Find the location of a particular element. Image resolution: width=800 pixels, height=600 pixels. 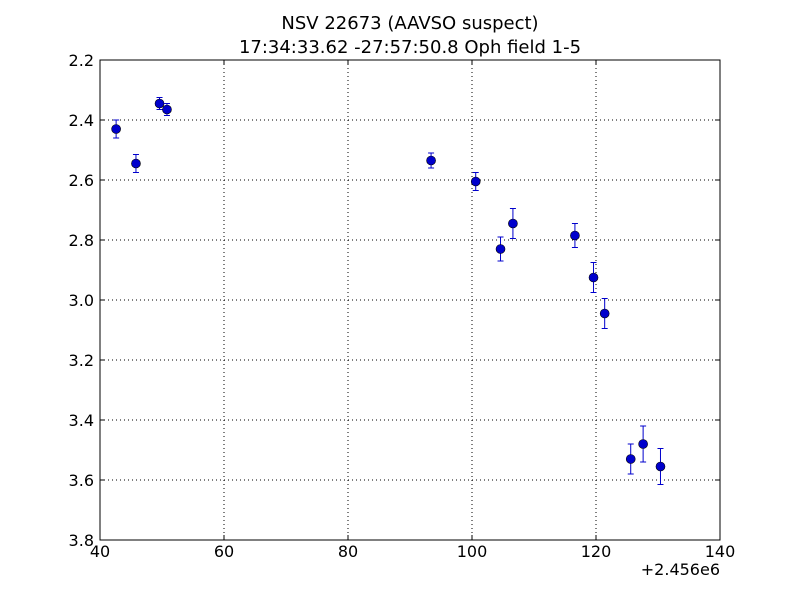

x-tick-labels: 40 60 80 100 120 140 is located at coordinates (412, 551).